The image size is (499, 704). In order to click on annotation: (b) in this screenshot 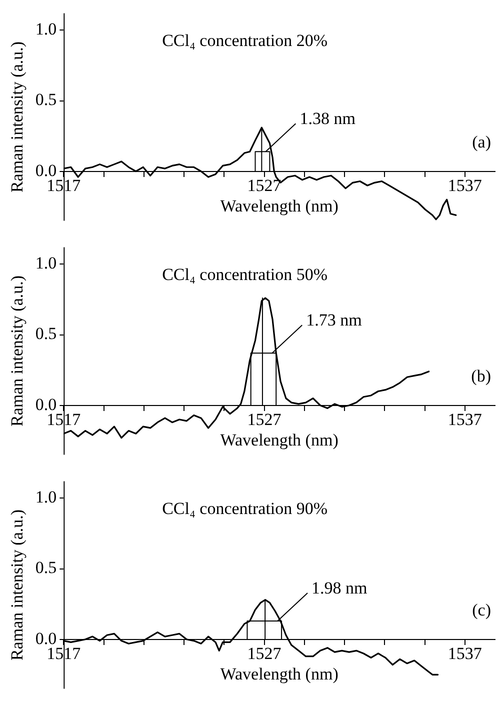, I will do `click(481, 376)`.